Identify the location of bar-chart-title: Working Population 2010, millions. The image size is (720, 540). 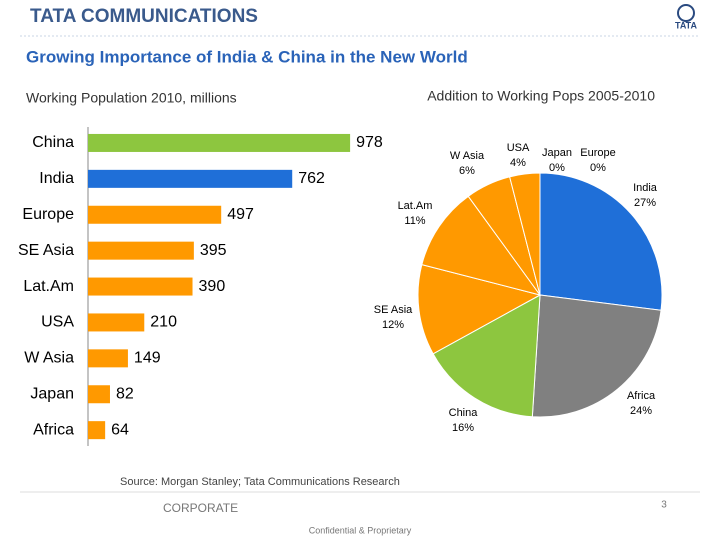
(131, 98).